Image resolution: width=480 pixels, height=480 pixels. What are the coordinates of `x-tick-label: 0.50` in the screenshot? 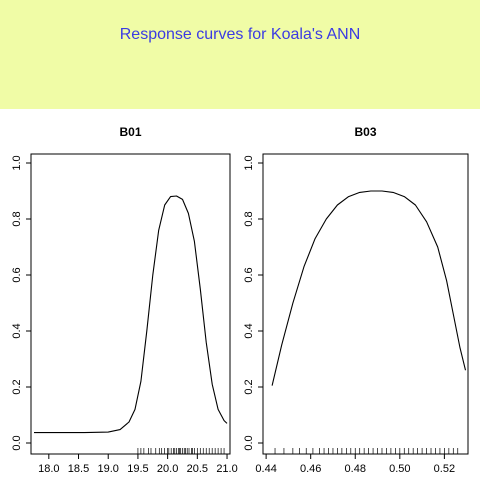 It's located at (399, 469).